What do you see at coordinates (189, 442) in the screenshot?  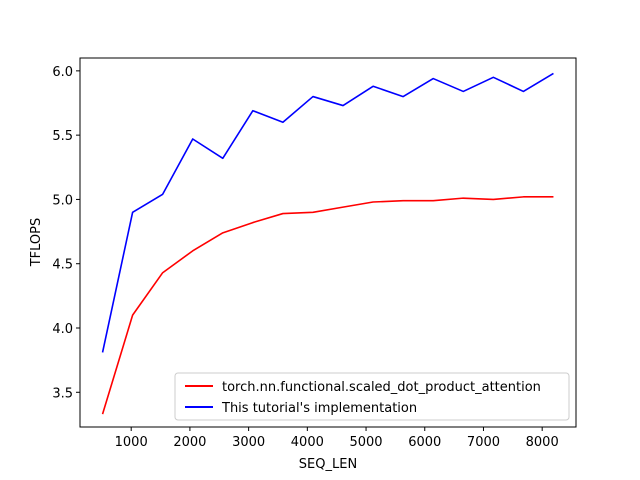 I see `x-tick-label: 2000` at bounding box center [189, 442].